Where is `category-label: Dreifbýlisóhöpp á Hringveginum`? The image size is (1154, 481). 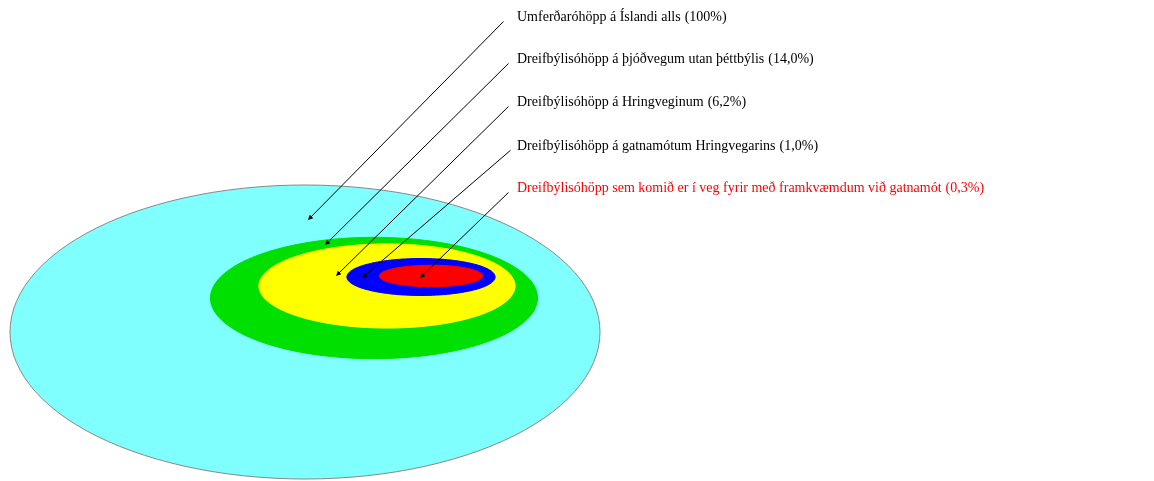
category-label: Dreifbýlisóhöpp á Hringveginum is located at coordinates (610, 101).